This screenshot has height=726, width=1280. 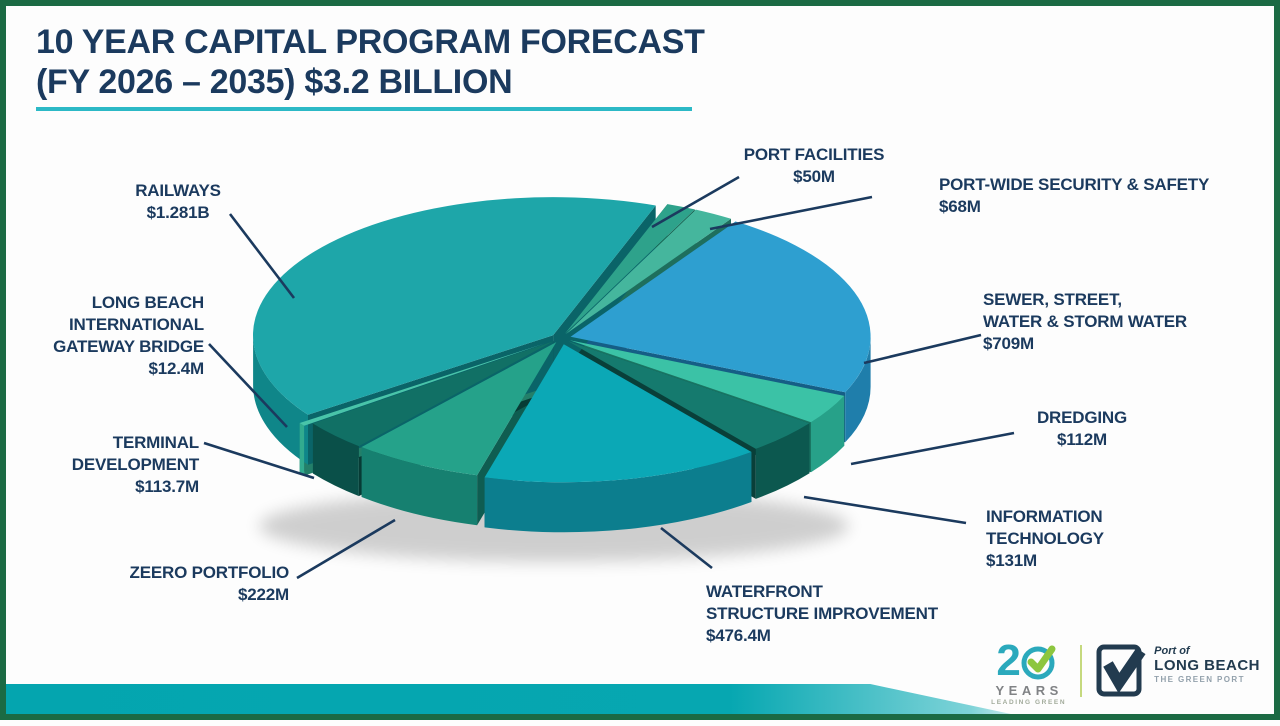 I want to click on logo-years-text: YEARS, so click(x=1029, y=690).